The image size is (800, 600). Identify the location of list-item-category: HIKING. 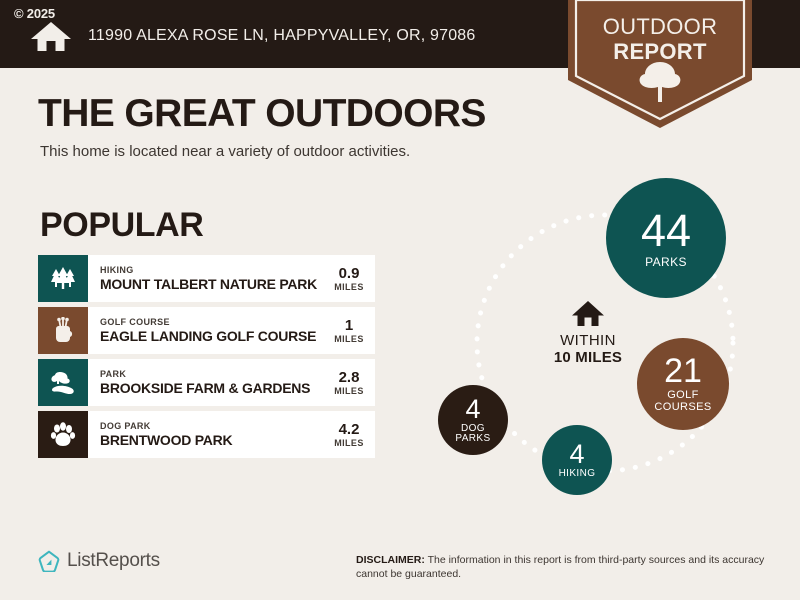
(117, 270).